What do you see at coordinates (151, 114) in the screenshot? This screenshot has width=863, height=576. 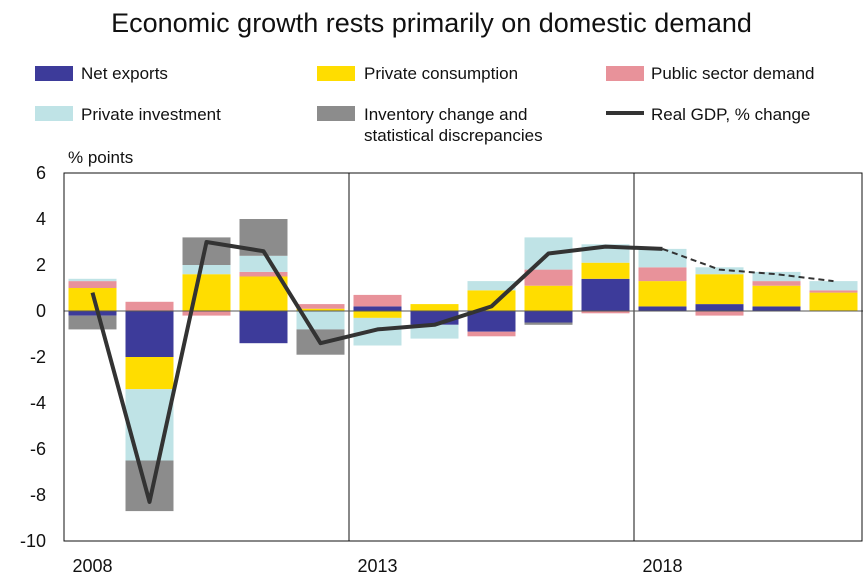 I see `legend-label-private-investment: Private investment` at bounding box center [151, 114].